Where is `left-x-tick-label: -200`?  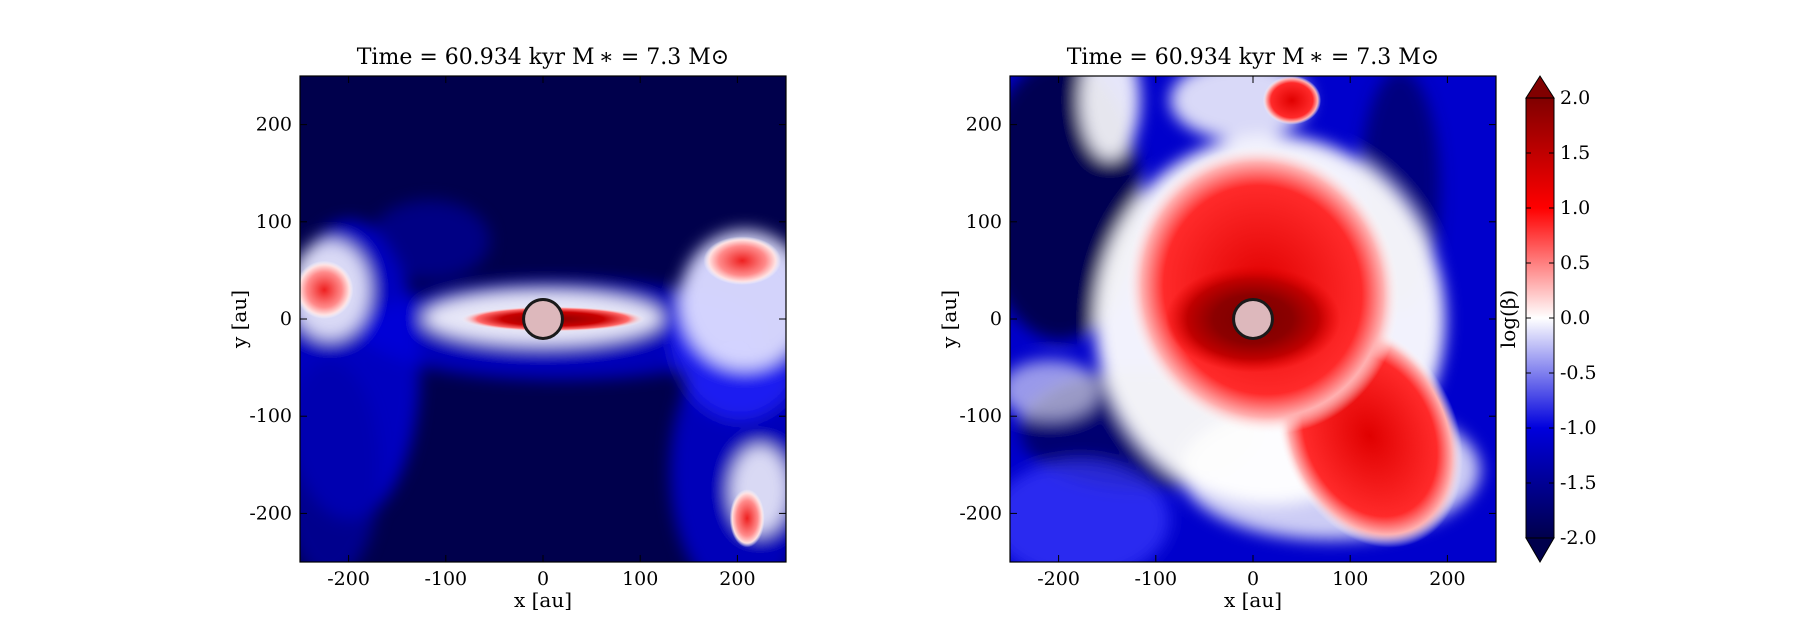
left-x-tick-label: -200 is located at coordinates (348, 579).